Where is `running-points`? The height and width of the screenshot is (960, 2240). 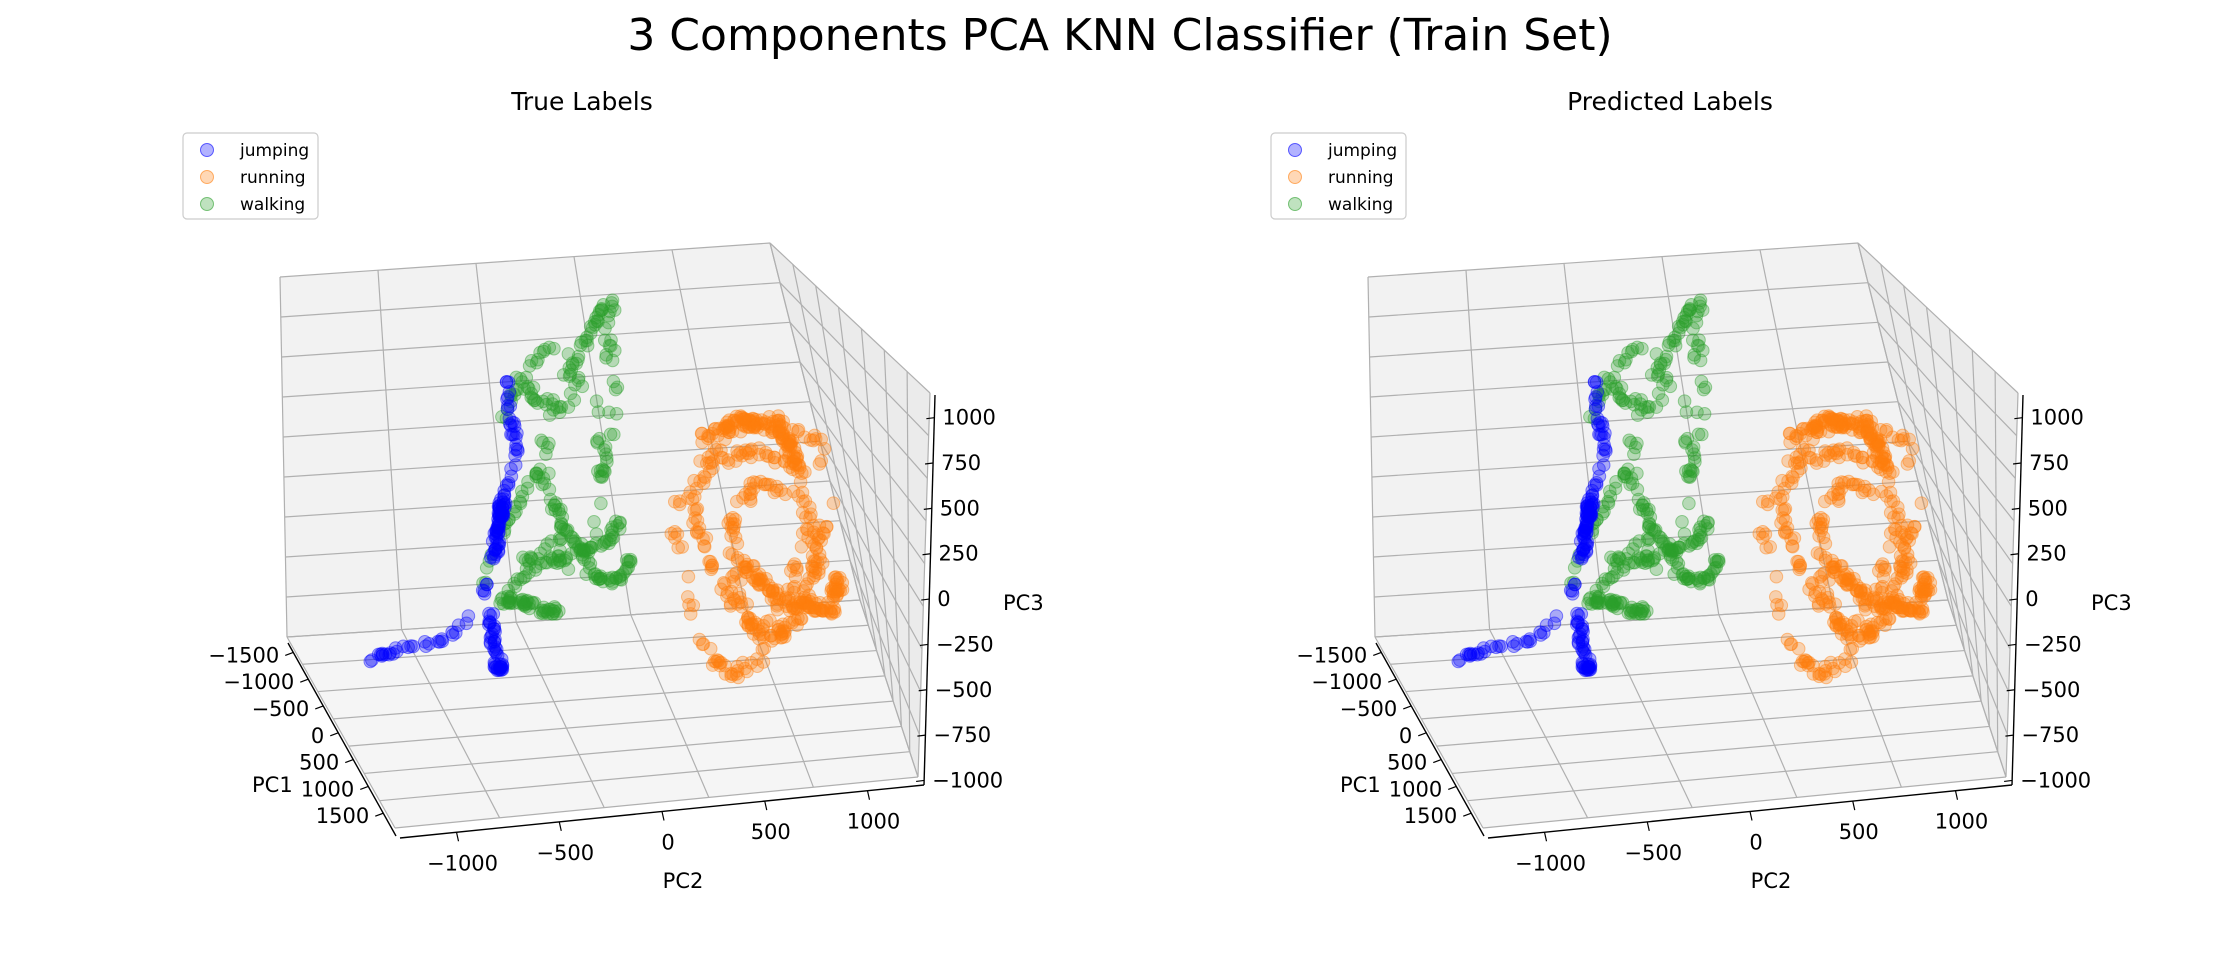
running-points is located at coordinates (751, 541).